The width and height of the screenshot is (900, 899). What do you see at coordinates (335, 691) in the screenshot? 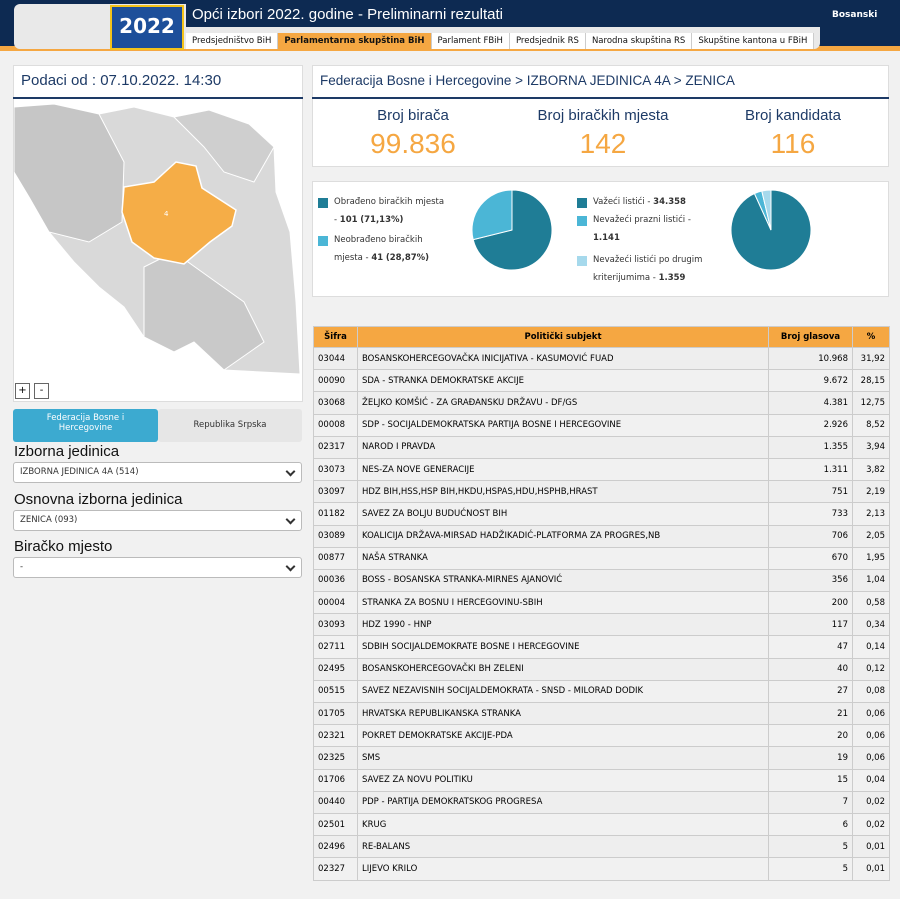
I see `table-cell: 00515` at bounding box center [335, 691].